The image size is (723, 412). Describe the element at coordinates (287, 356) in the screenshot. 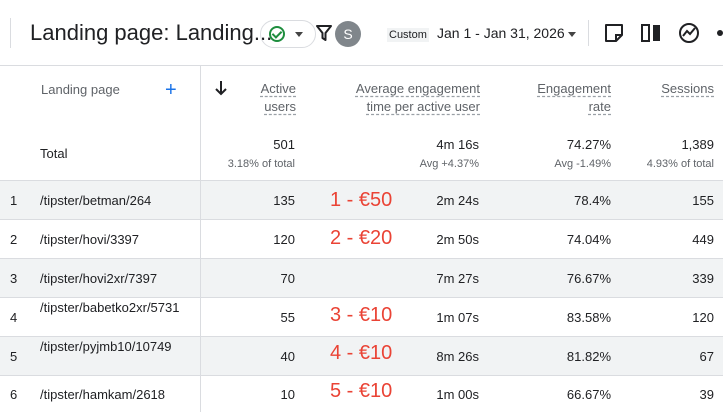

I see `active-users-value: 40` at that location.